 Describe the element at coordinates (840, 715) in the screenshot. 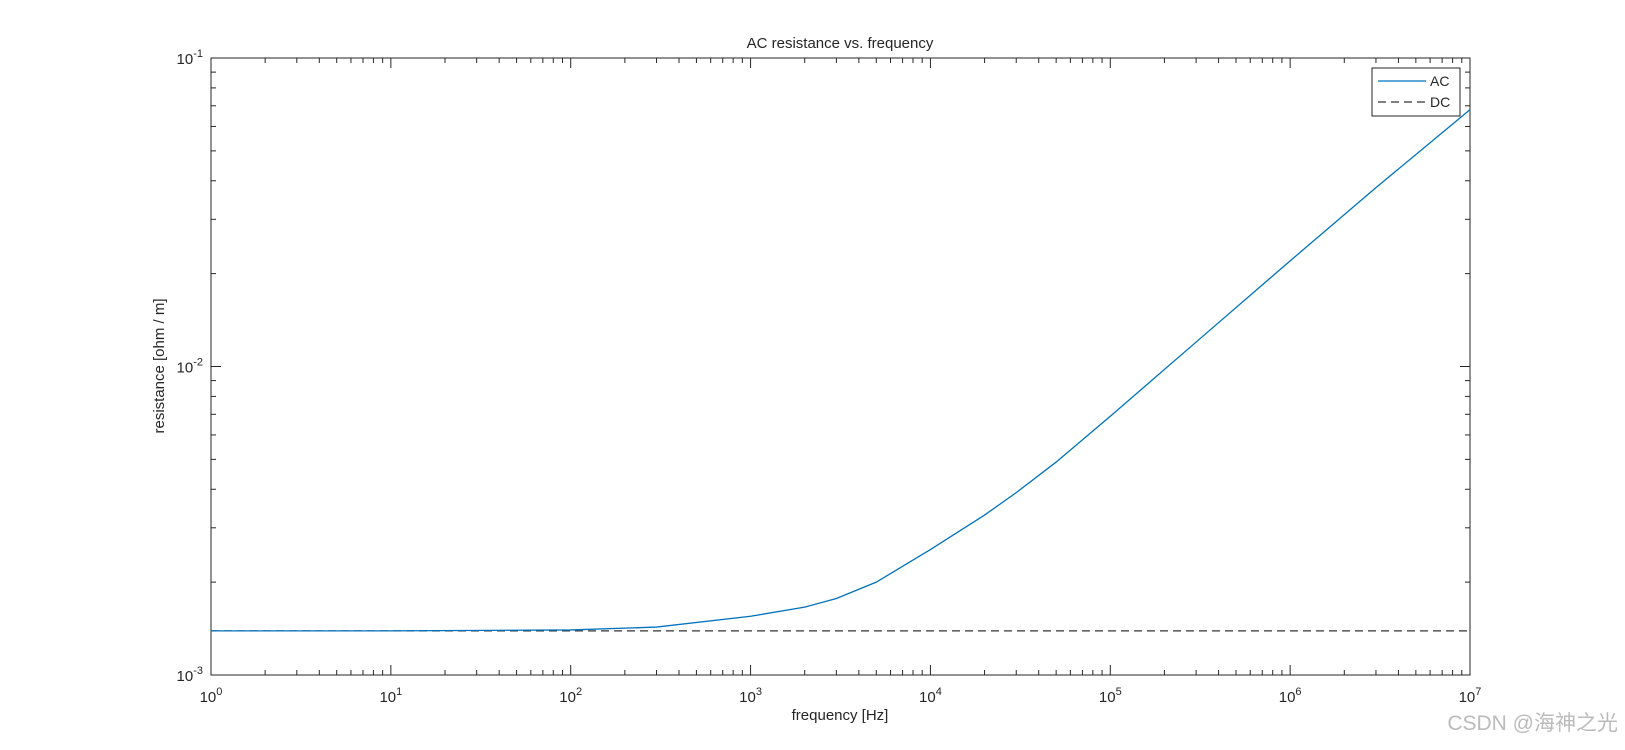

I see `x-axis-label: frequency [Hz]` at that location.